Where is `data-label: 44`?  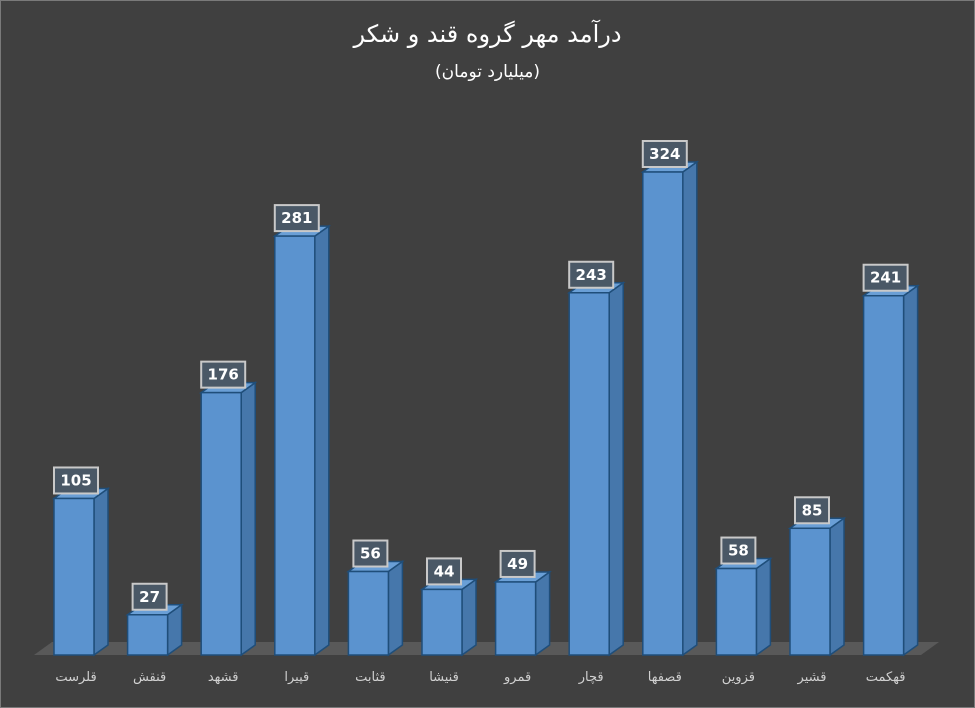
data-label: 44 is located at coordinates (444, 571).